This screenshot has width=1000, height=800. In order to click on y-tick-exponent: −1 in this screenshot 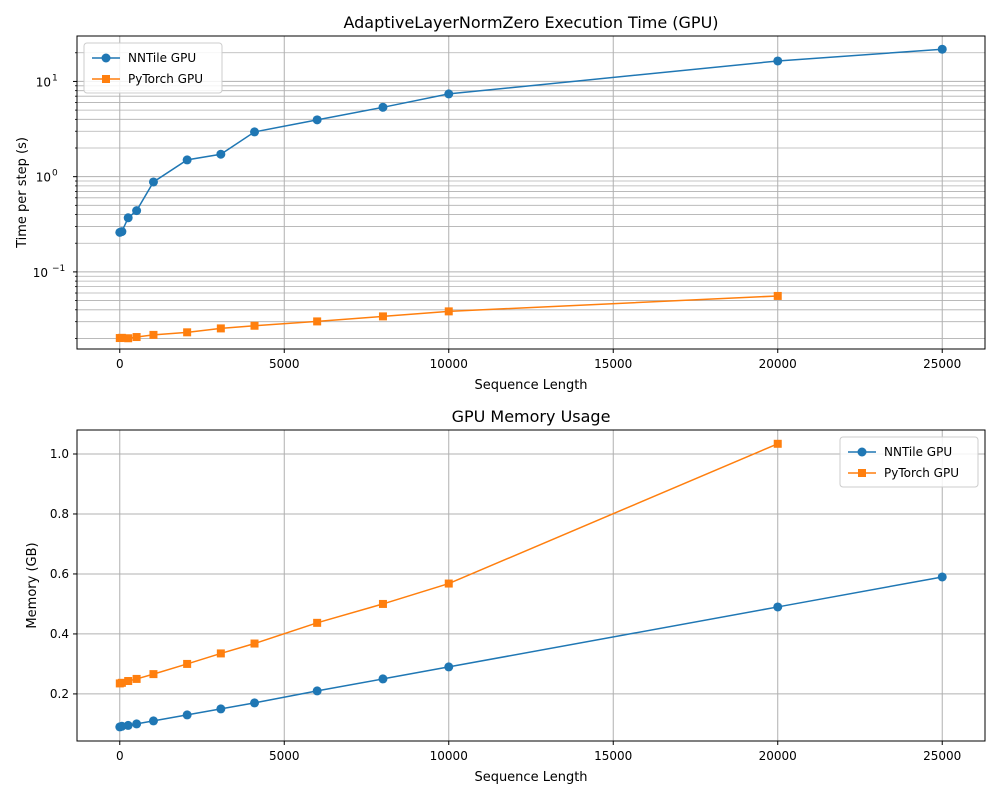, I will do `click(58, 269)`.